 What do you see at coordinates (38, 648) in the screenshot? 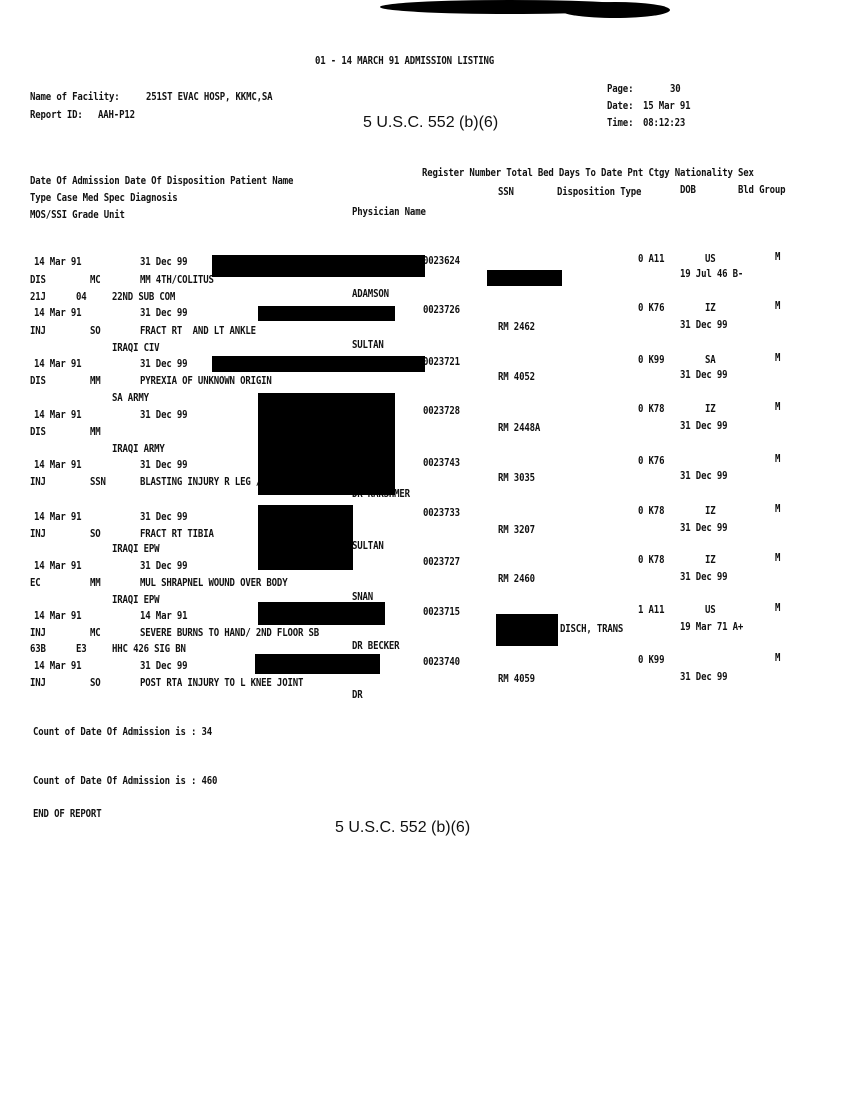
I see `mos-ssi: 63B` at bounding box center [38, 648].